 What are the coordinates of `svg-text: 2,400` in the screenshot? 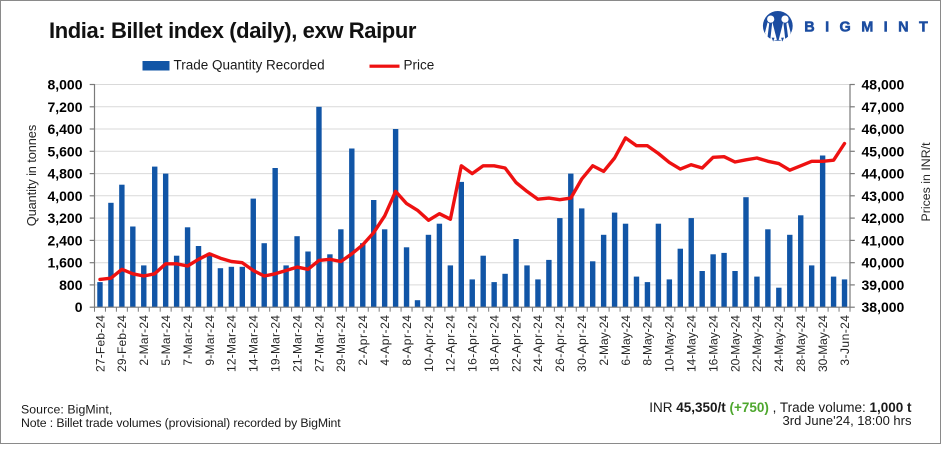 It's located at (64, 240).